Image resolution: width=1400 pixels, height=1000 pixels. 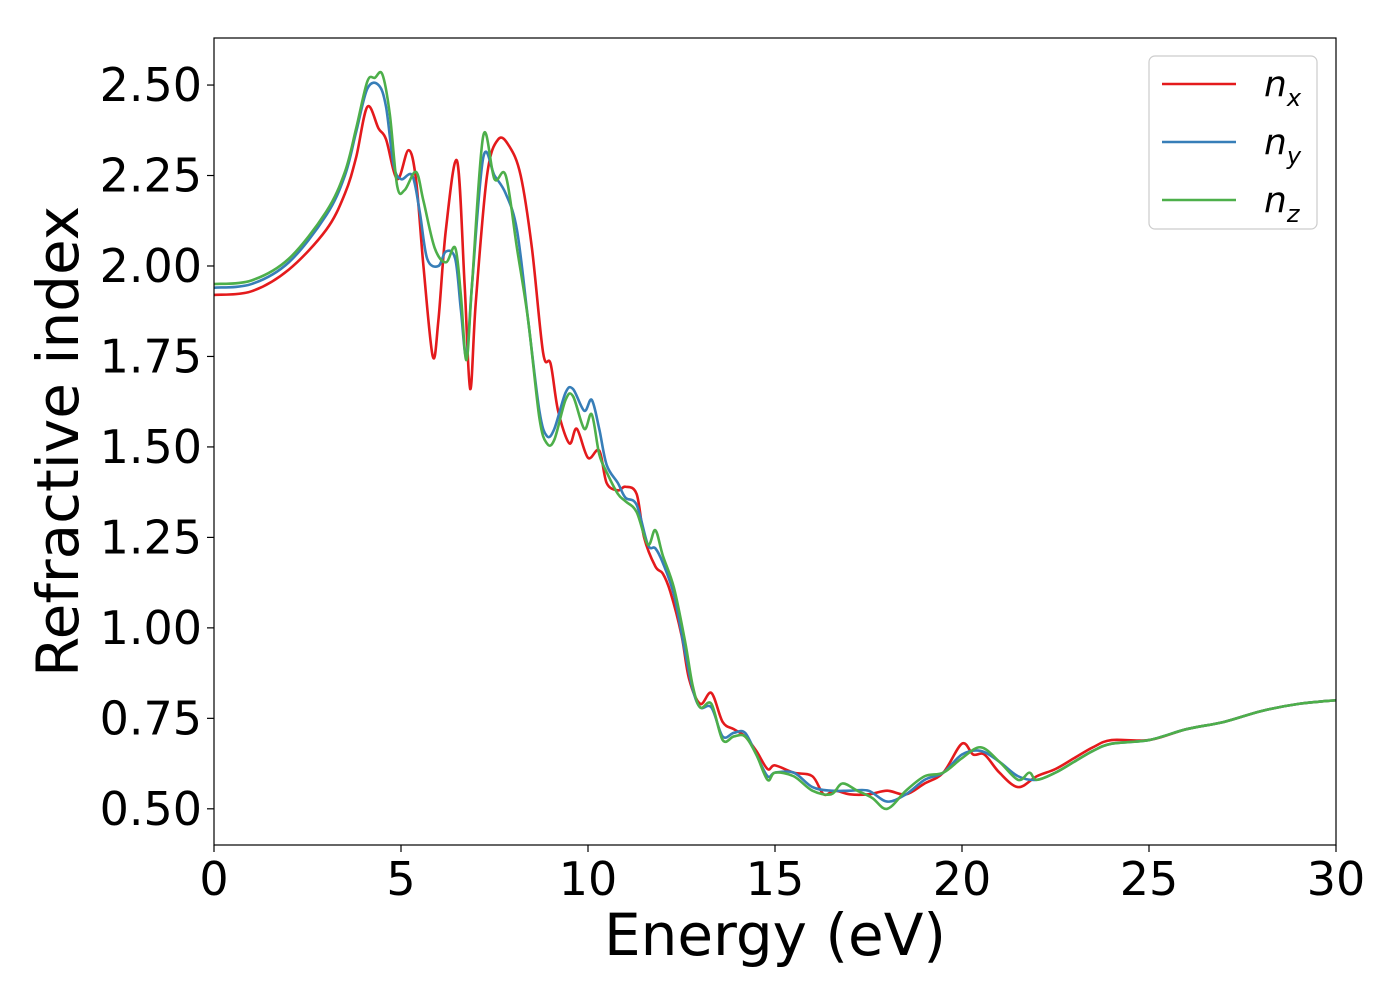 I want to click on legend-item-z: nz, so click(x=1231, y=204).